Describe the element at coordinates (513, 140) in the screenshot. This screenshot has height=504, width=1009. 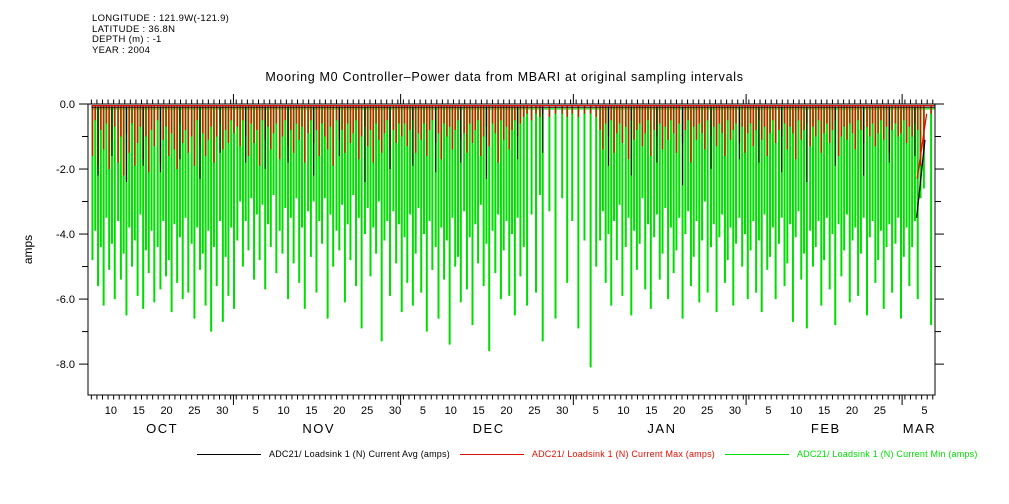
I see `series-max-current` at that location.